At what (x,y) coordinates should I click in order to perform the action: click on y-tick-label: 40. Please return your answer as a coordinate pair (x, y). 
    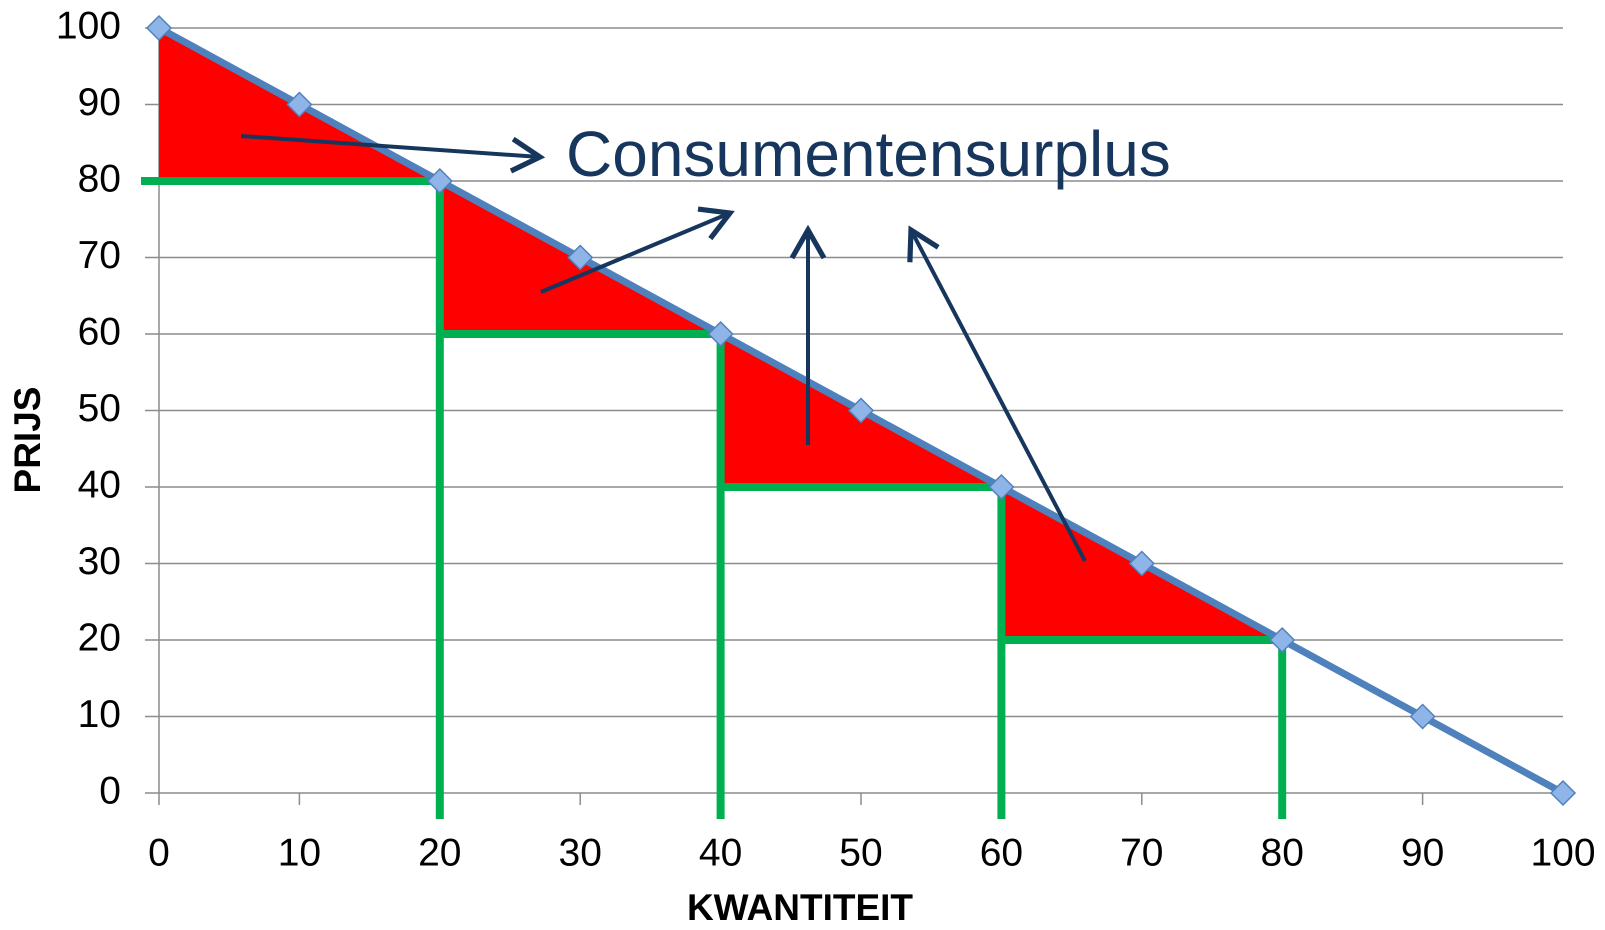
    Looking at the image, I should click on (99, 484).